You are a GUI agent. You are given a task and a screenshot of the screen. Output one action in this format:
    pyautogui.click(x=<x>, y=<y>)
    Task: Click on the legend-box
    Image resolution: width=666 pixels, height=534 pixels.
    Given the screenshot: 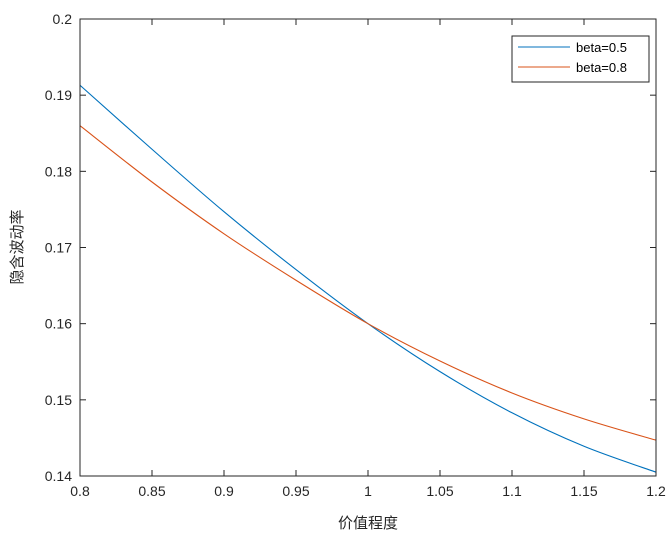 What is the action you would take?
    pyautogui.click(x=580, y=59)
    